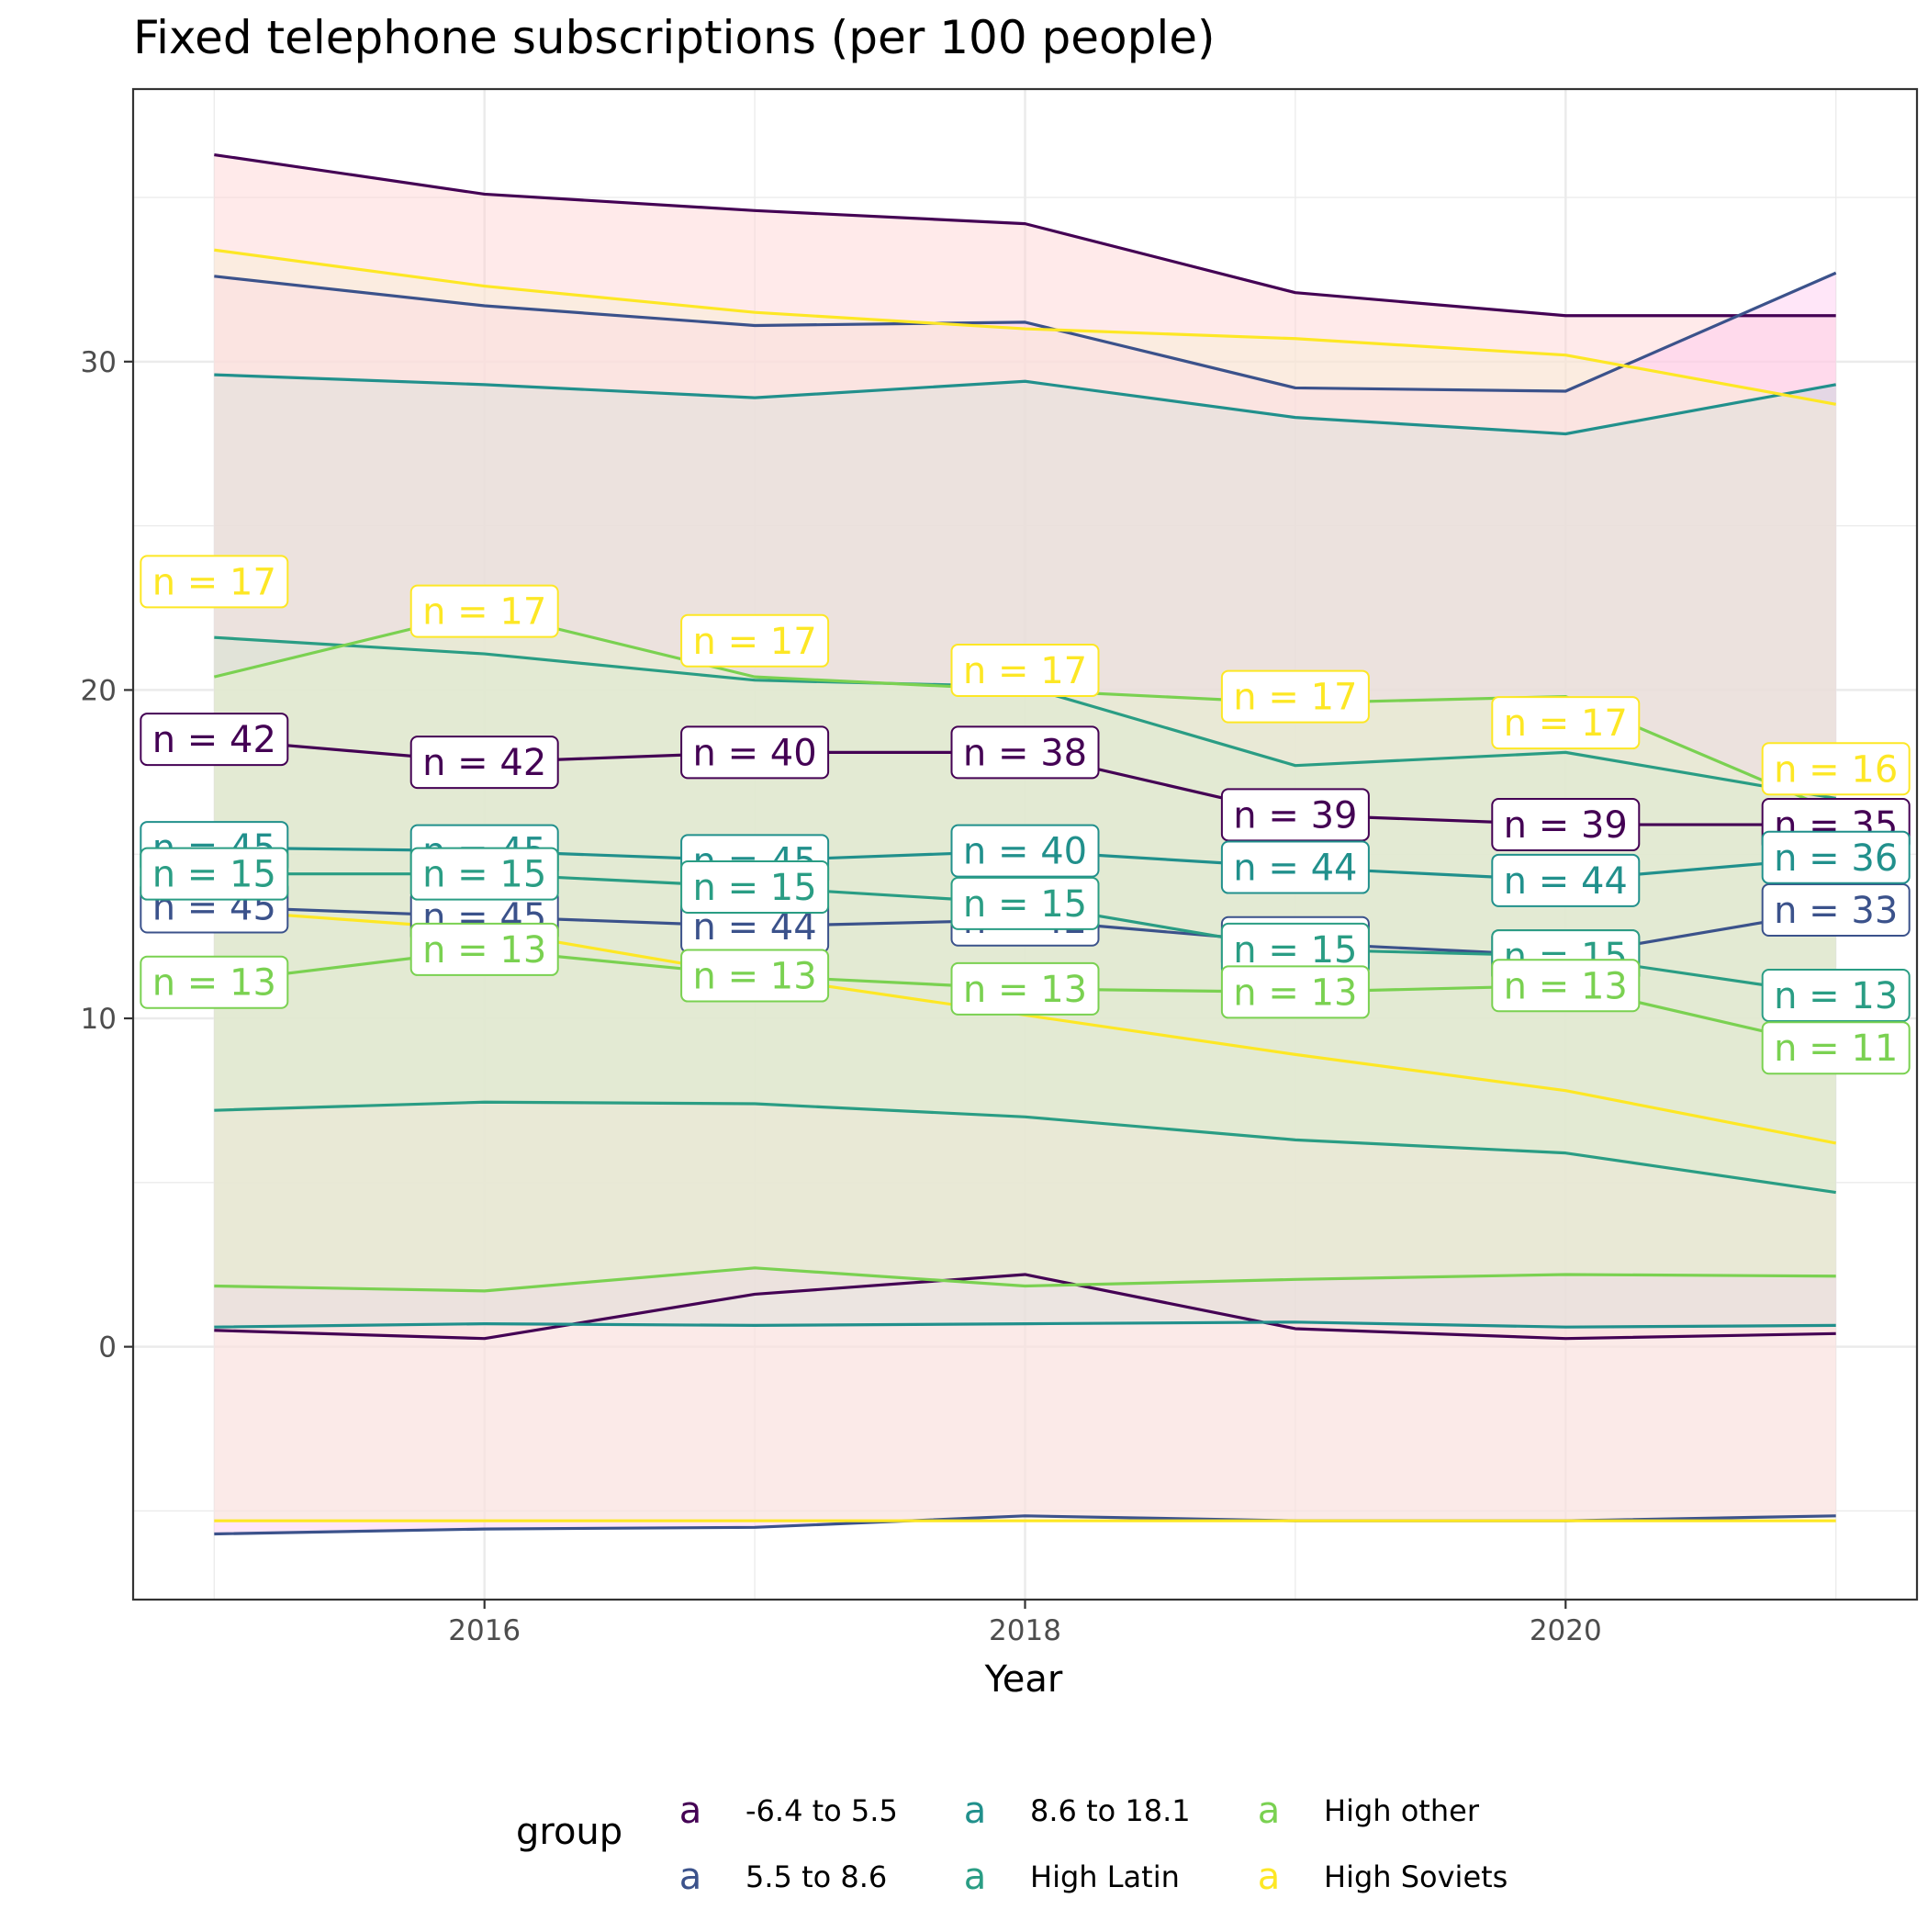  I want to click on legend-item-8-6-to-18-1: a 8.6 to 18.1, so click(1077, 1811).